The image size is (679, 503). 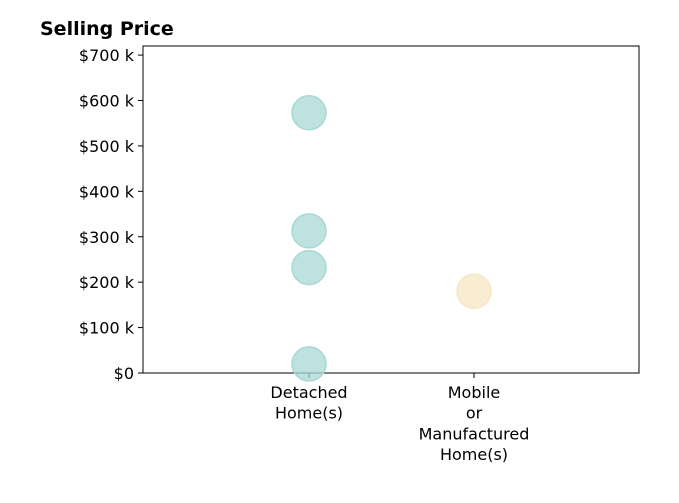 What do you see at coordinates (107, 55) in the screenshot?
I see `y-tick-label: $700 k` at bounding box center [107, 55].